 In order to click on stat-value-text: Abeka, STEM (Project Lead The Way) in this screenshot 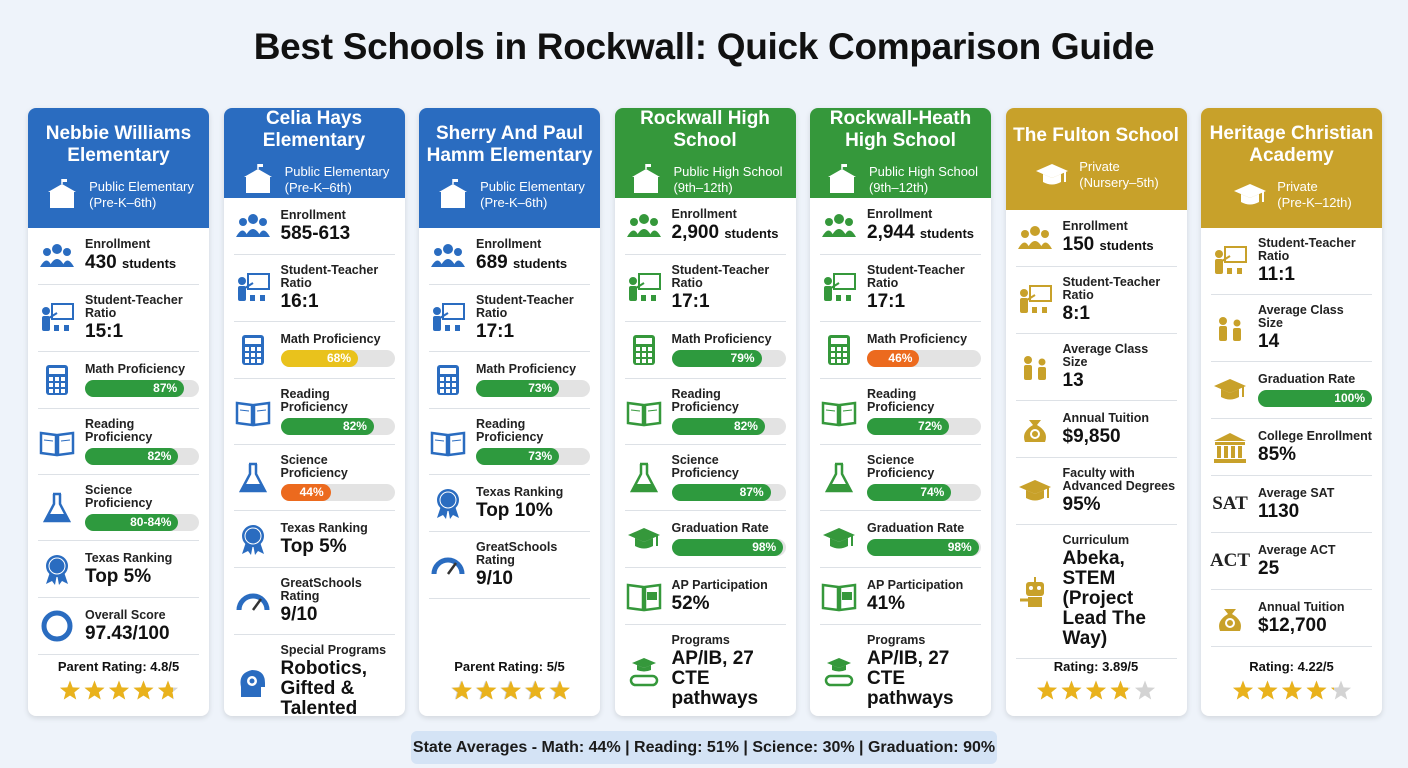, I will do `click(1104, 598)`.